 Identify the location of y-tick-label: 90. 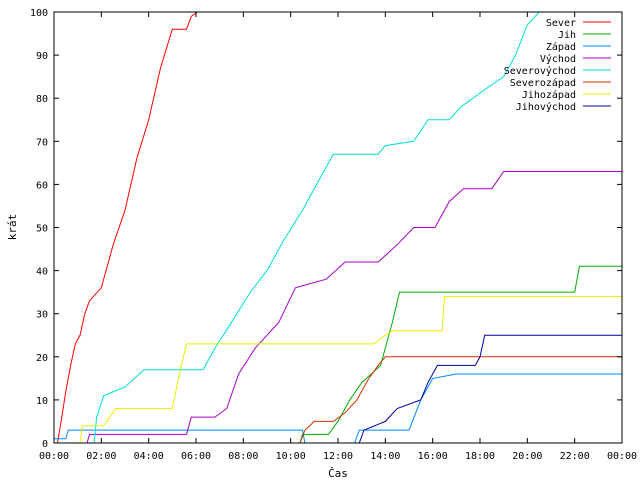
(42, 56).